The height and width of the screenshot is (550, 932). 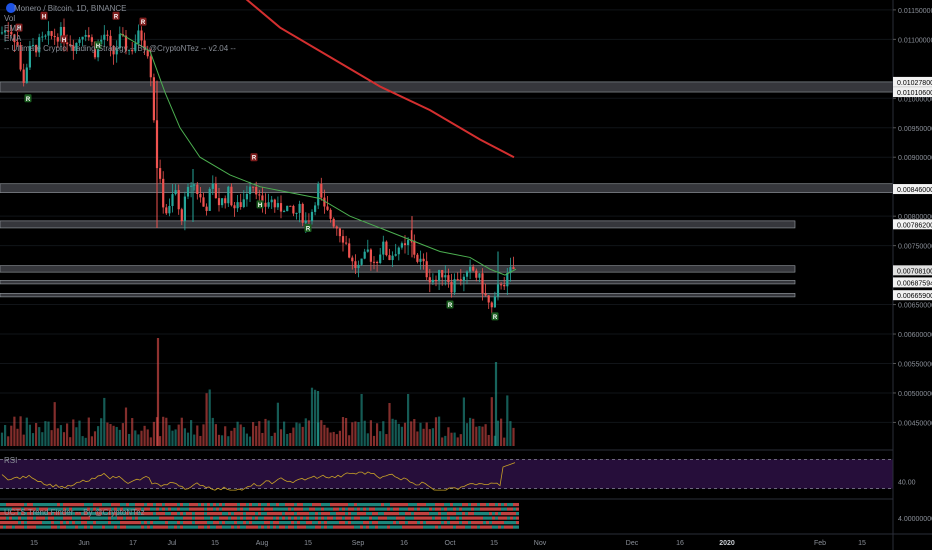 What do you see at coordinates (83, 543) in the screenshot?
I see `time-tick-label: Jun` at bounding box center [83, 543].